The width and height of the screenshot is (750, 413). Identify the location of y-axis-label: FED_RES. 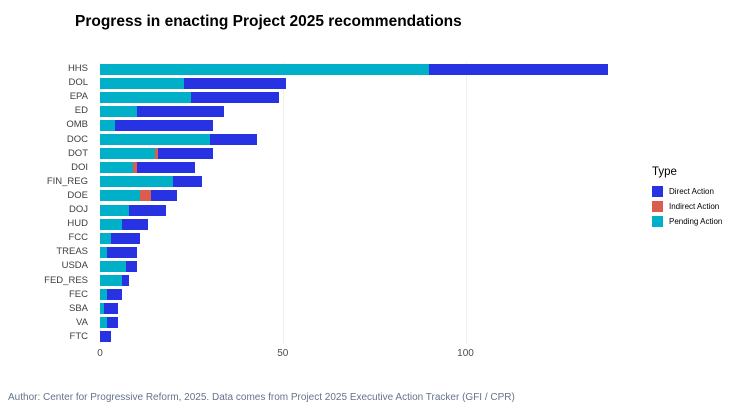
(66, 280).